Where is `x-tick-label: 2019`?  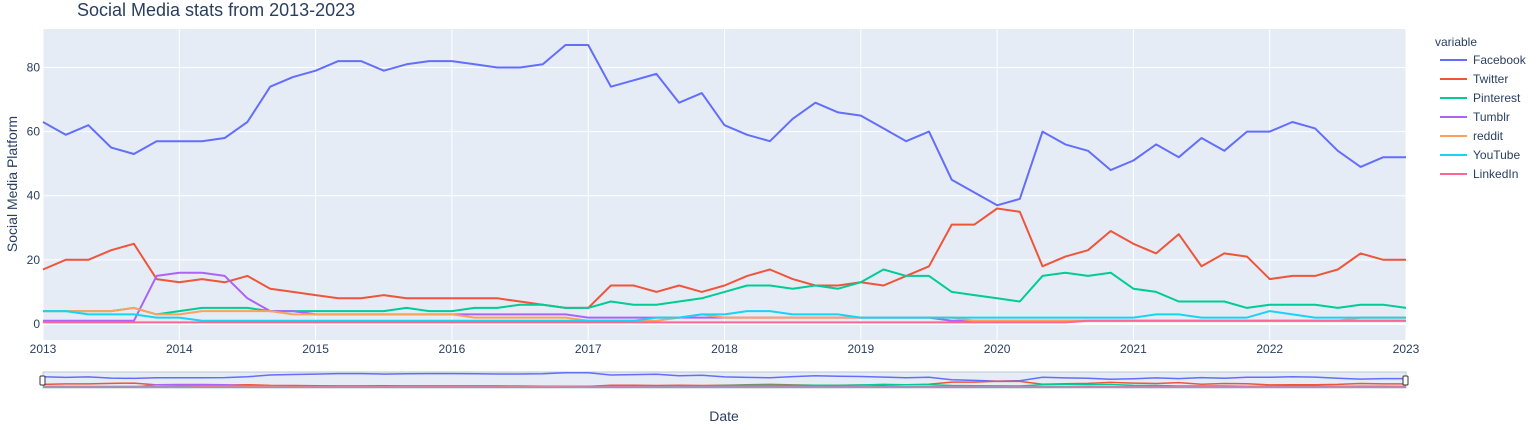 x-tick-label: 2019 is located at coordinates (860, 349).